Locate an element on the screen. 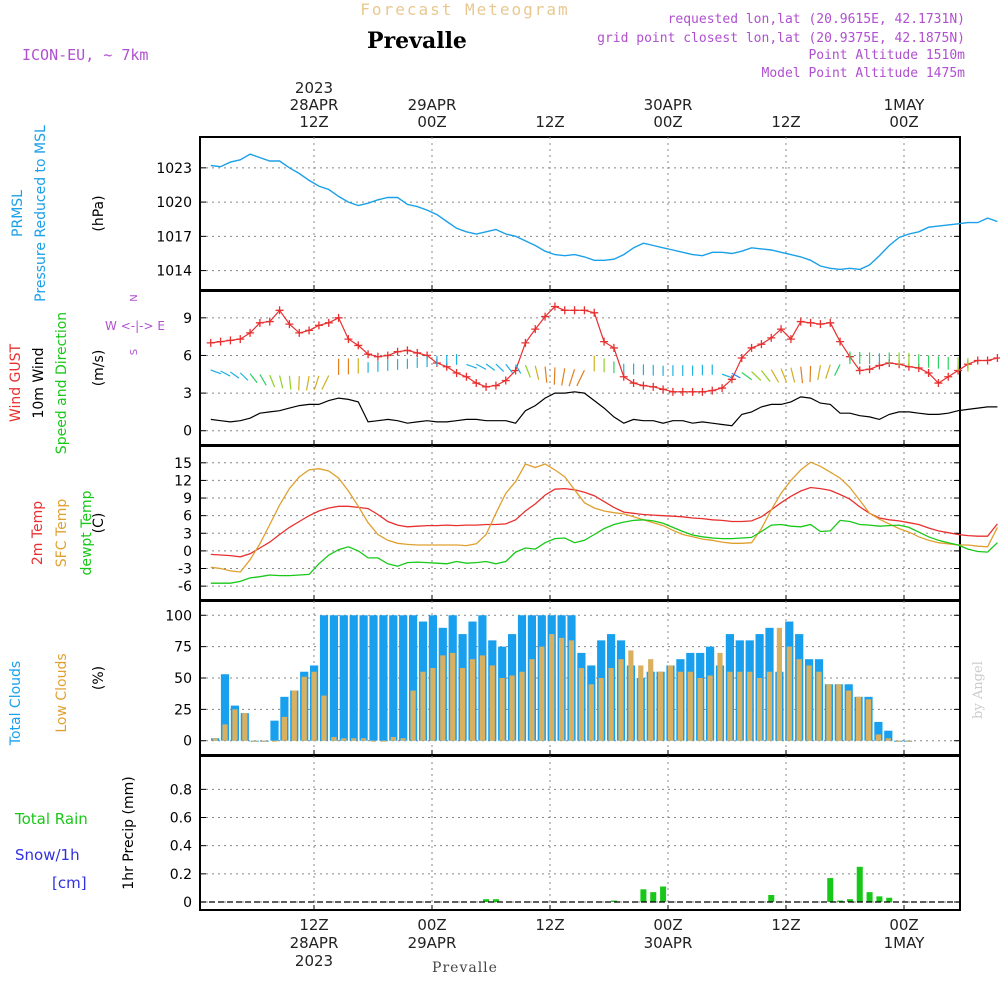 The height and width of the screenshot is (1000, 1000). top-date-label: 29APR is located at coordinates (432, 105).